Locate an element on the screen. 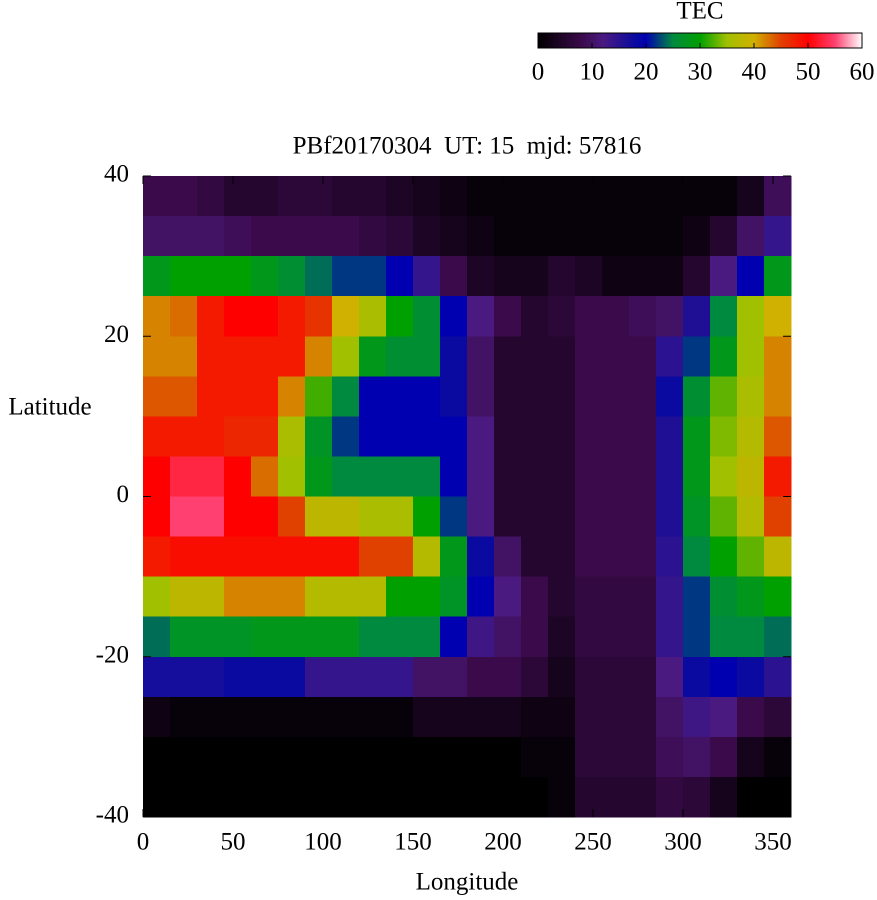  colorbar-tick-label: 0 is located at coordinates (538, 72).